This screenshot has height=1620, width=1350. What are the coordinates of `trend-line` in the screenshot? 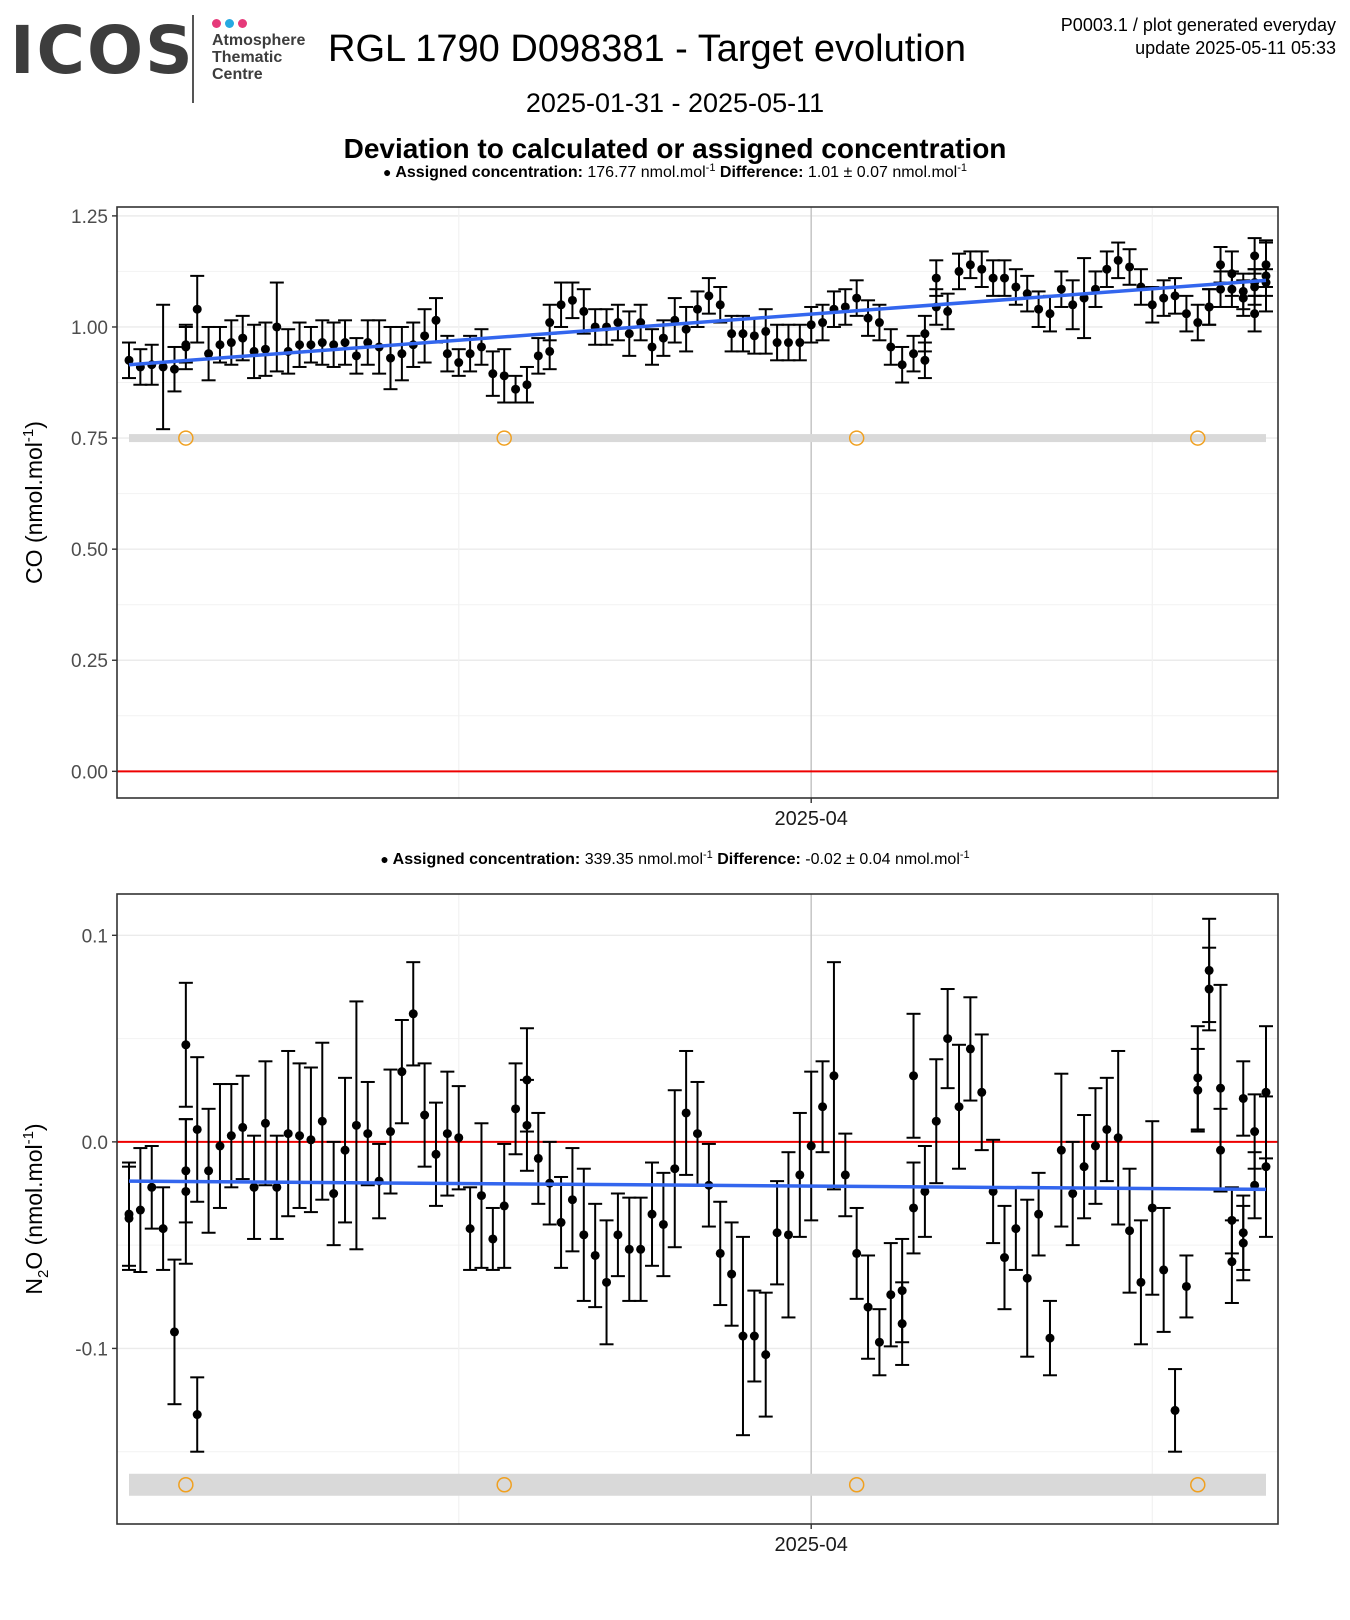 It's located at (697, 1185).